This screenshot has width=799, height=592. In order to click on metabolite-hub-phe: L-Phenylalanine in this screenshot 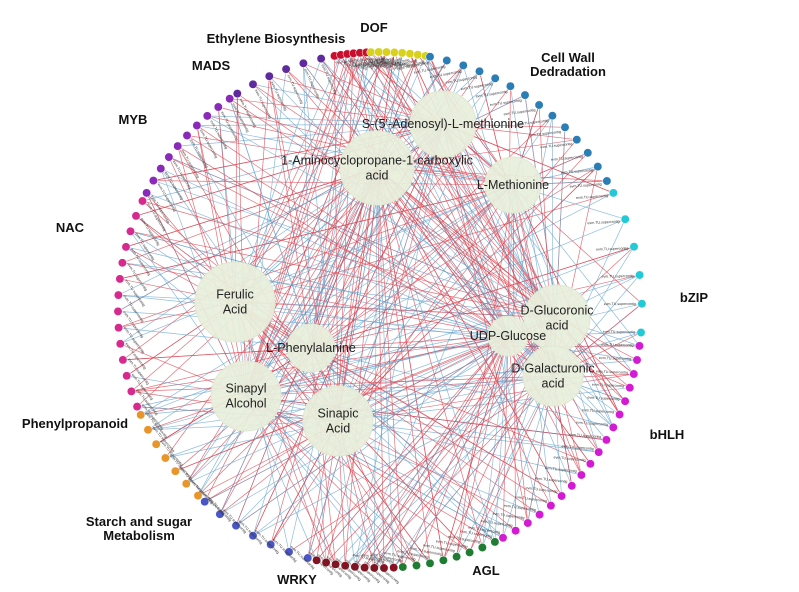, I will do `click(311, 348)`.